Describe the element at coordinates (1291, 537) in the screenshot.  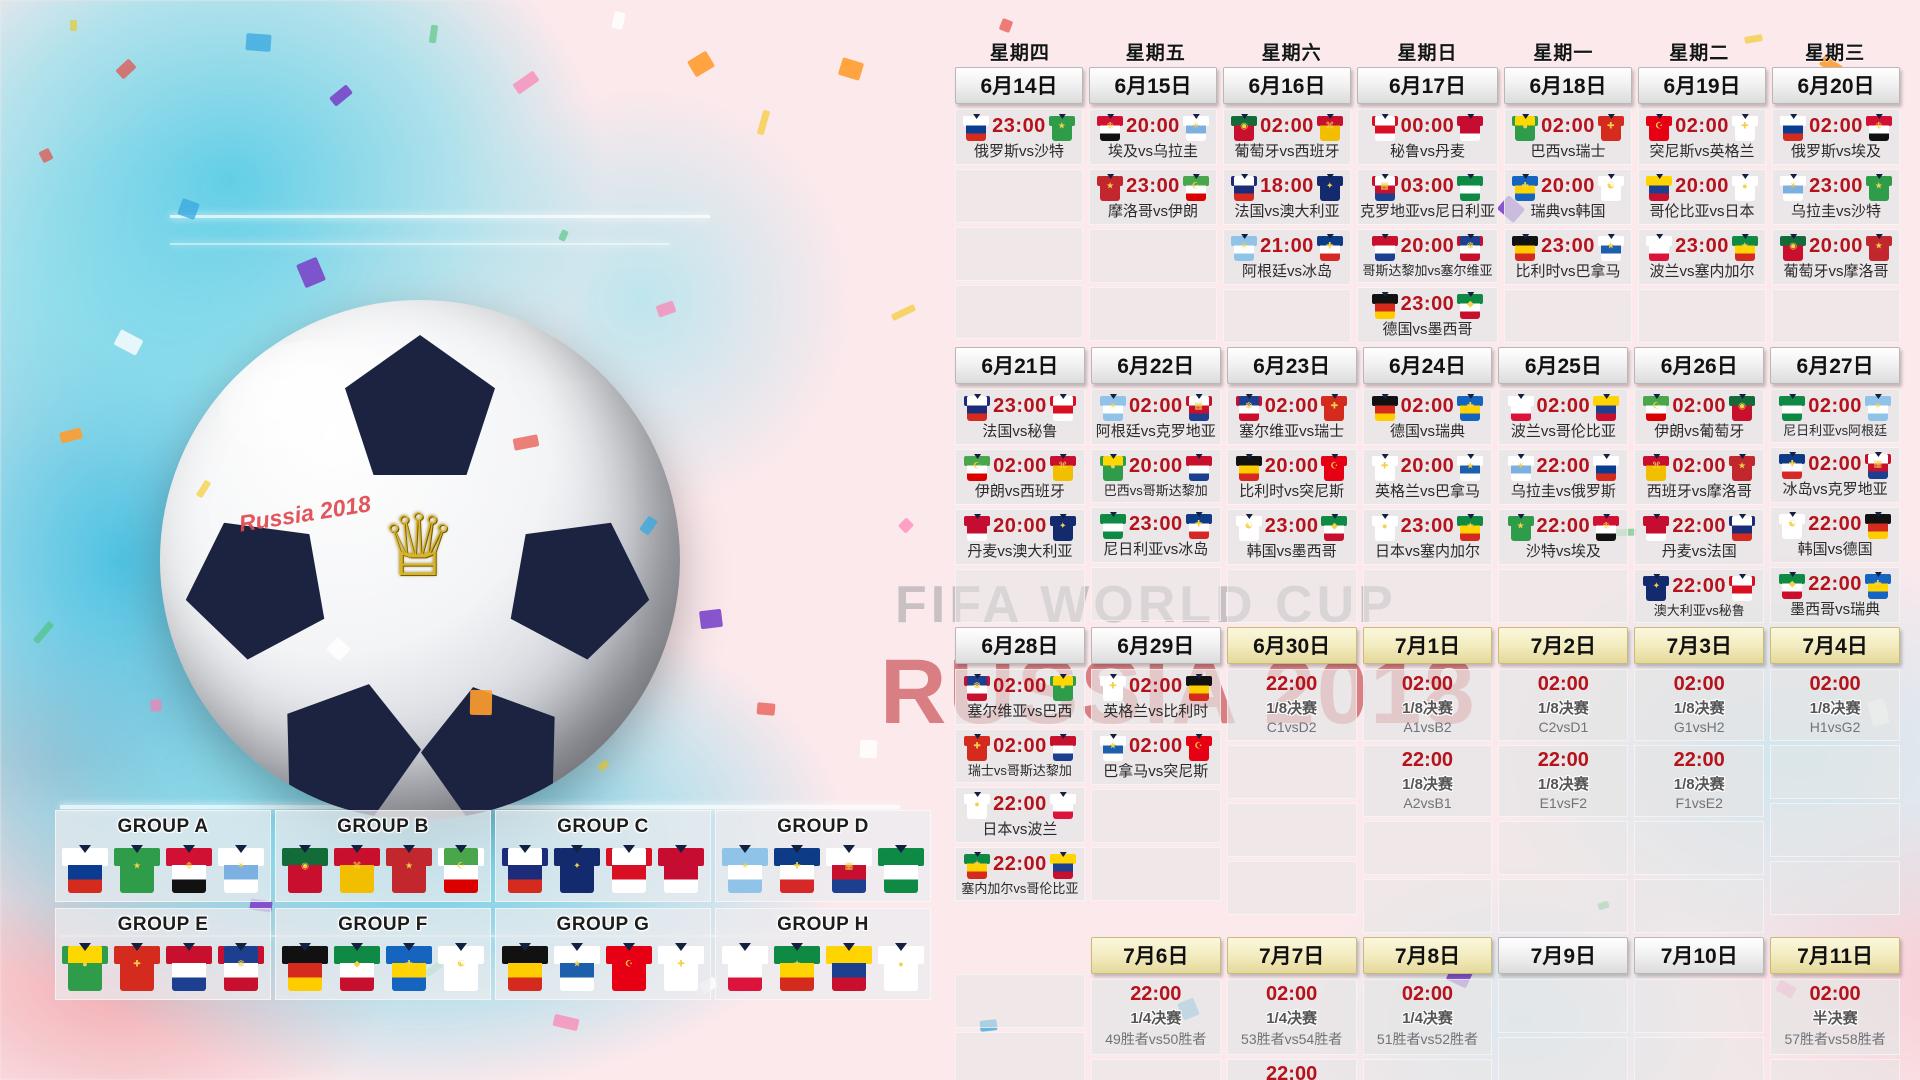
I see `group-match-card: ☯ 23:00 ◆ 韩国vs墨西哥` at that location.